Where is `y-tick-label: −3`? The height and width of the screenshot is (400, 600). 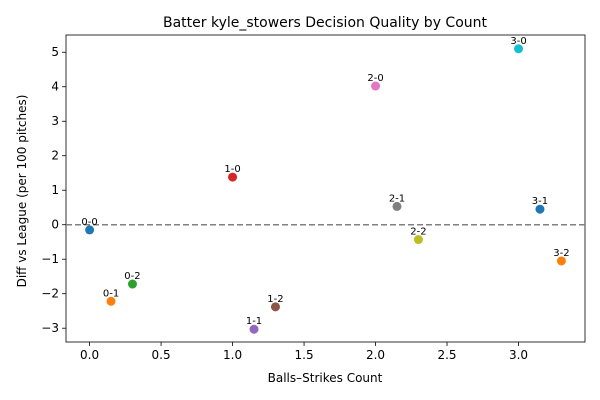 y-tick-label: −3 is located at coordinates (50, 328).